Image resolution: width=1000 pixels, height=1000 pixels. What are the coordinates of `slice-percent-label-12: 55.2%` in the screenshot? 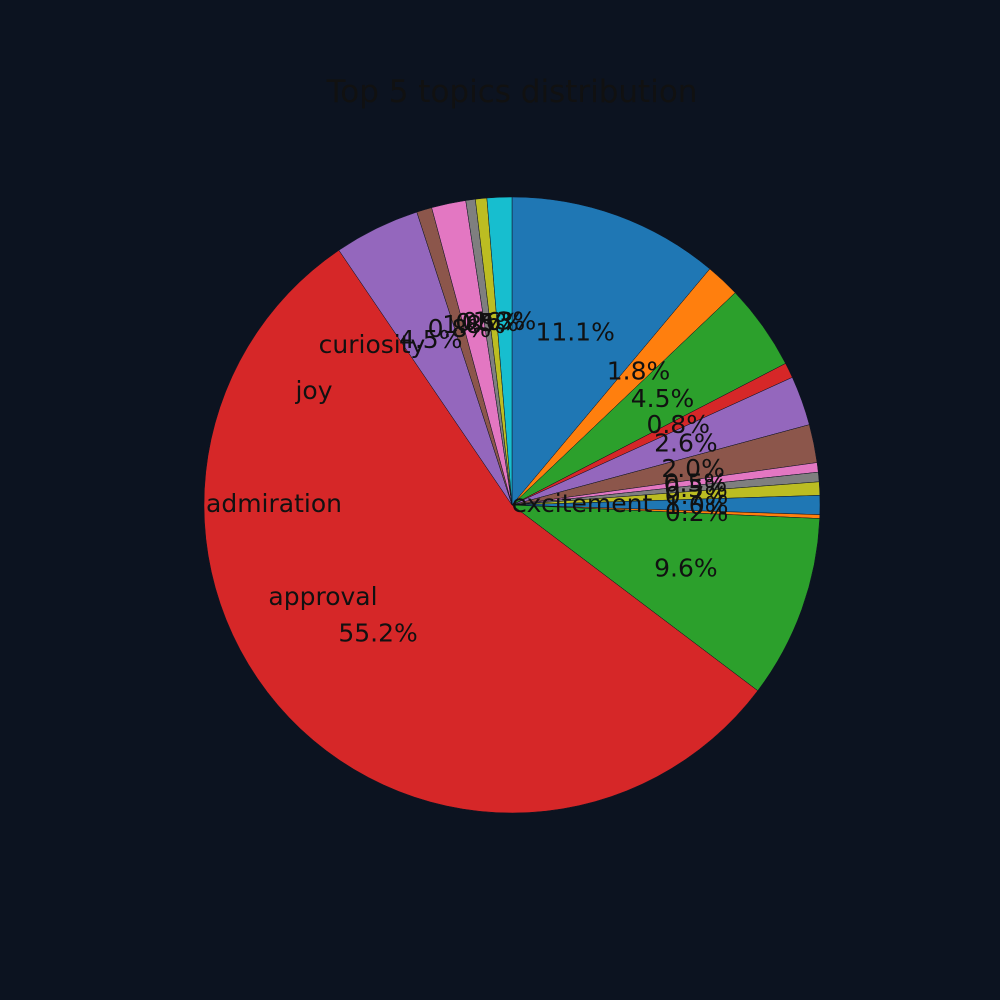 It's located at (377, 632).